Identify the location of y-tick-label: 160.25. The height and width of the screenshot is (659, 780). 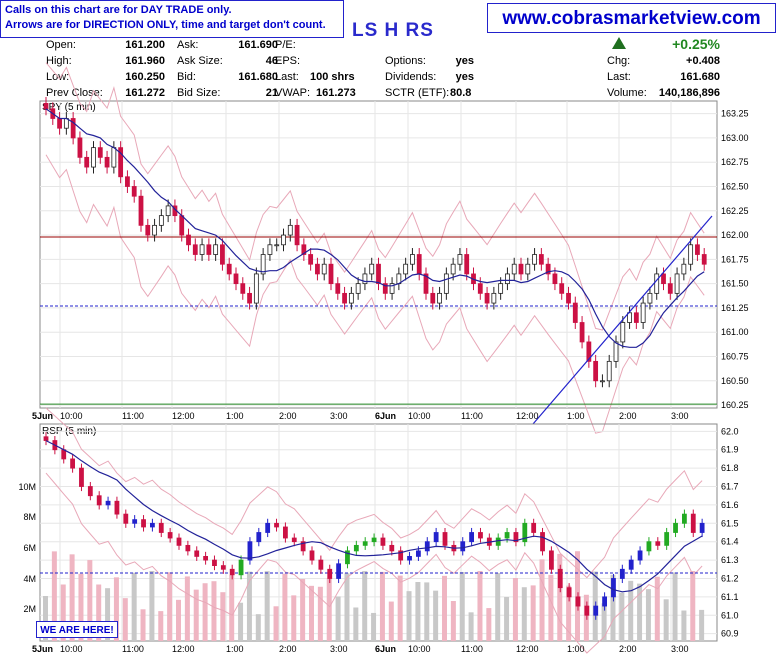
(735, 405).